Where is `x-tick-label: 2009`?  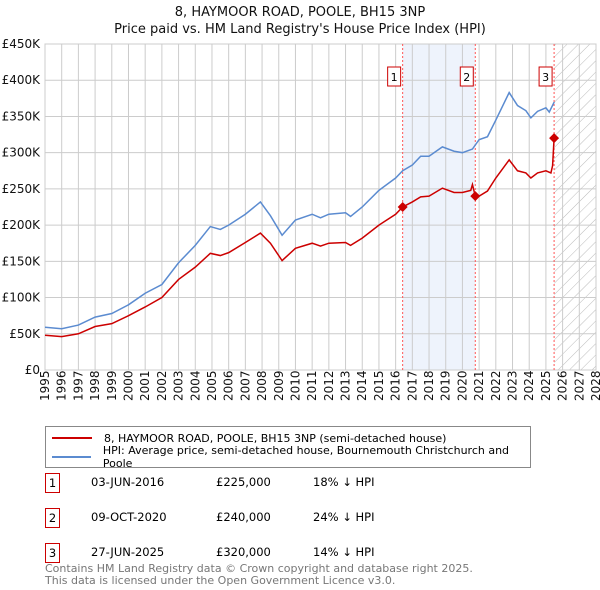 x-tick-label: 2009 is located at coordinates (279, 385).